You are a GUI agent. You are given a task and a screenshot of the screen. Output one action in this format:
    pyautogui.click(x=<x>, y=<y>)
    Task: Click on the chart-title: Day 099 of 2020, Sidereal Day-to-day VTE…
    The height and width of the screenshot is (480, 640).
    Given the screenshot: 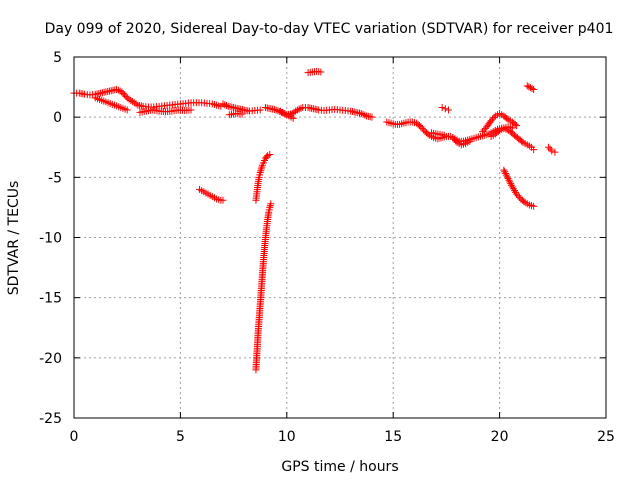 What is the action you would take?
    pyautogui.click(x=329, y=29)
    